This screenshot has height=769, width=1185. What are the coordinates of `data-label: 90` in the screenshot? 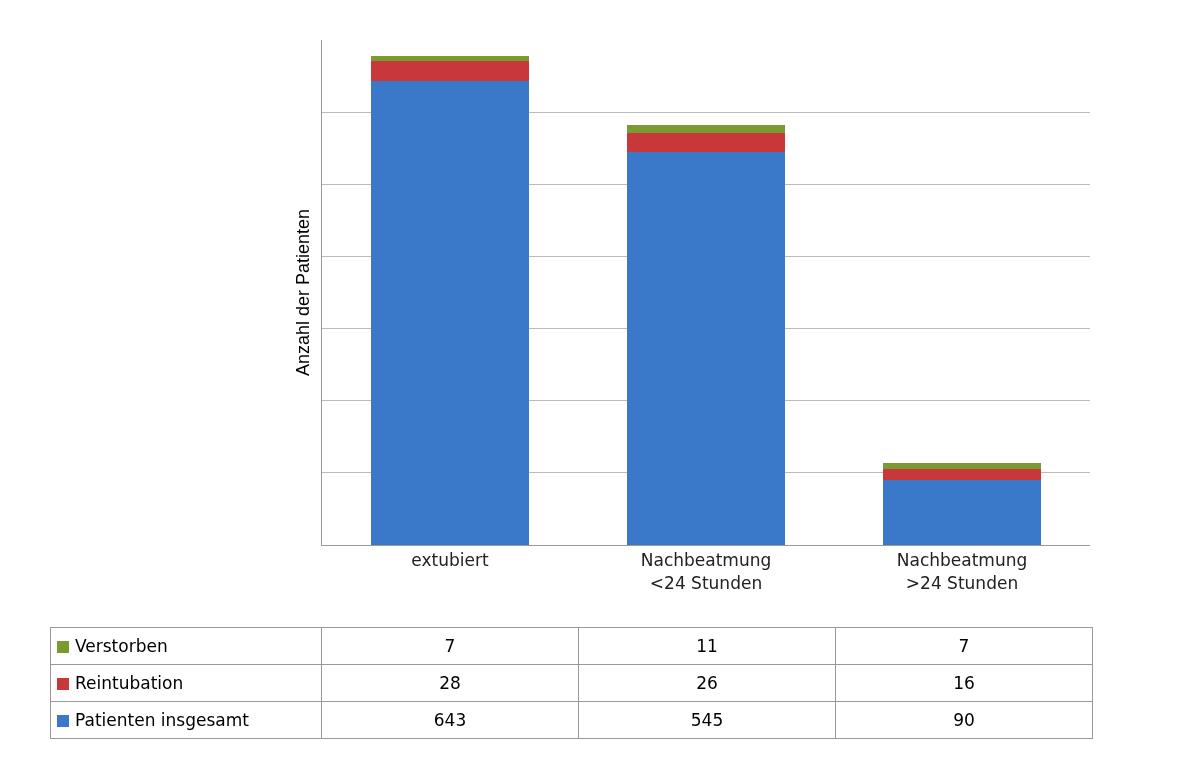 It's located at (964, 720).